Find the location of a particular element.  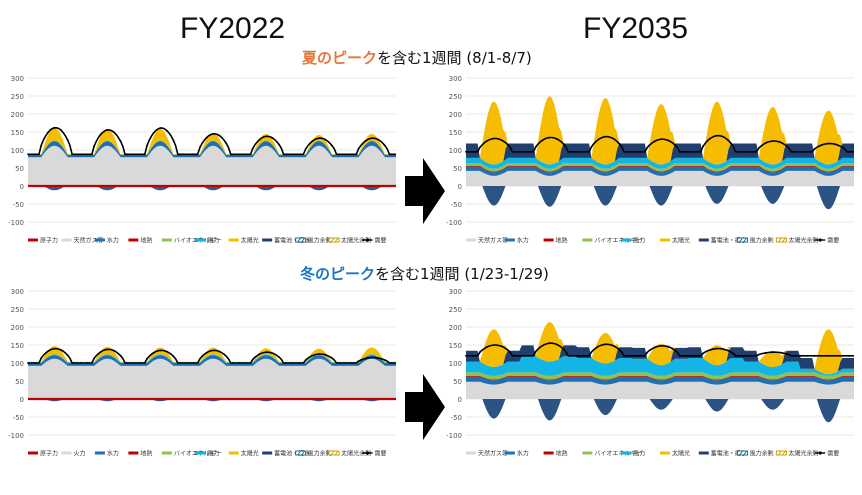

legend-label: 地熱 is located at coordinates (146, 454).